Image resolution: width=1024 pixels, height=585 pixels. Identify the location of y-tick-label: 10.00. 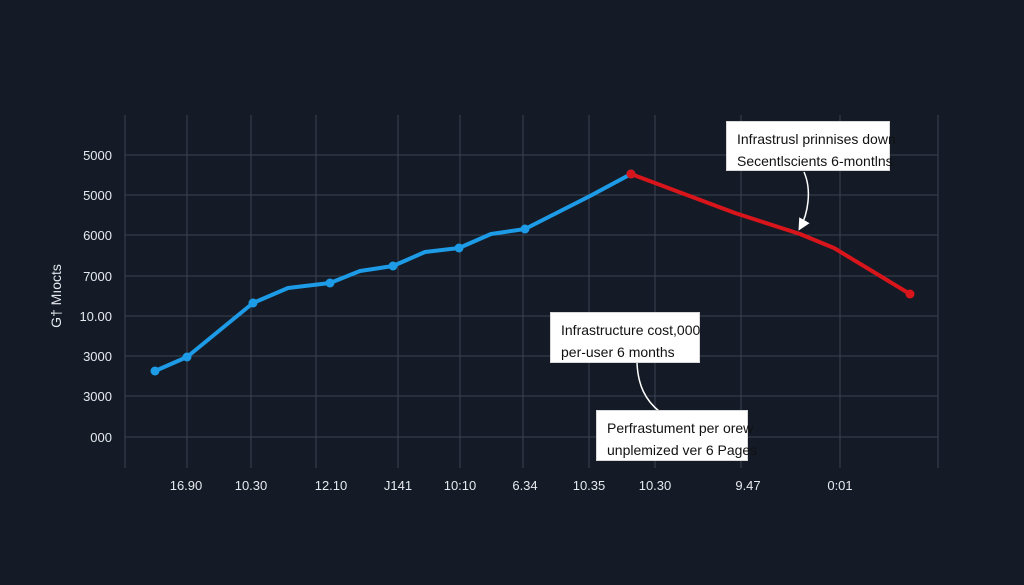
(95, 316).